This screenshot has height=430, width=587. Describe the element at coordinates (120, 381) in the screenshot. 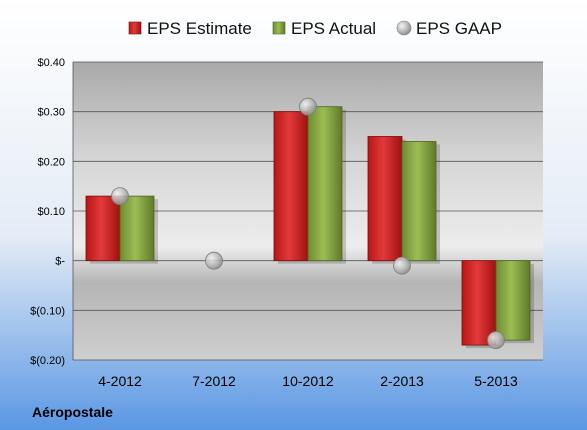

I see `x-category-label: 4-2012` at that location.